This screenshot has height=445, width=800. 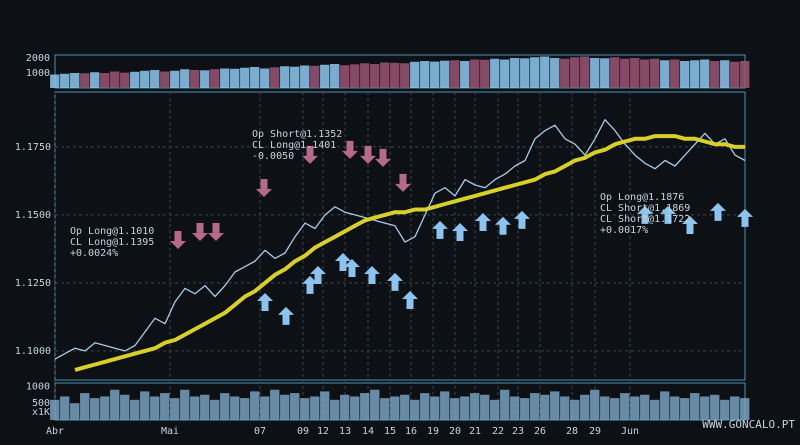 What do you see at coordinates (33, 215) in the screenshot?
I see `y-tick-label: 1.1500` at bounding box center [33, 215].